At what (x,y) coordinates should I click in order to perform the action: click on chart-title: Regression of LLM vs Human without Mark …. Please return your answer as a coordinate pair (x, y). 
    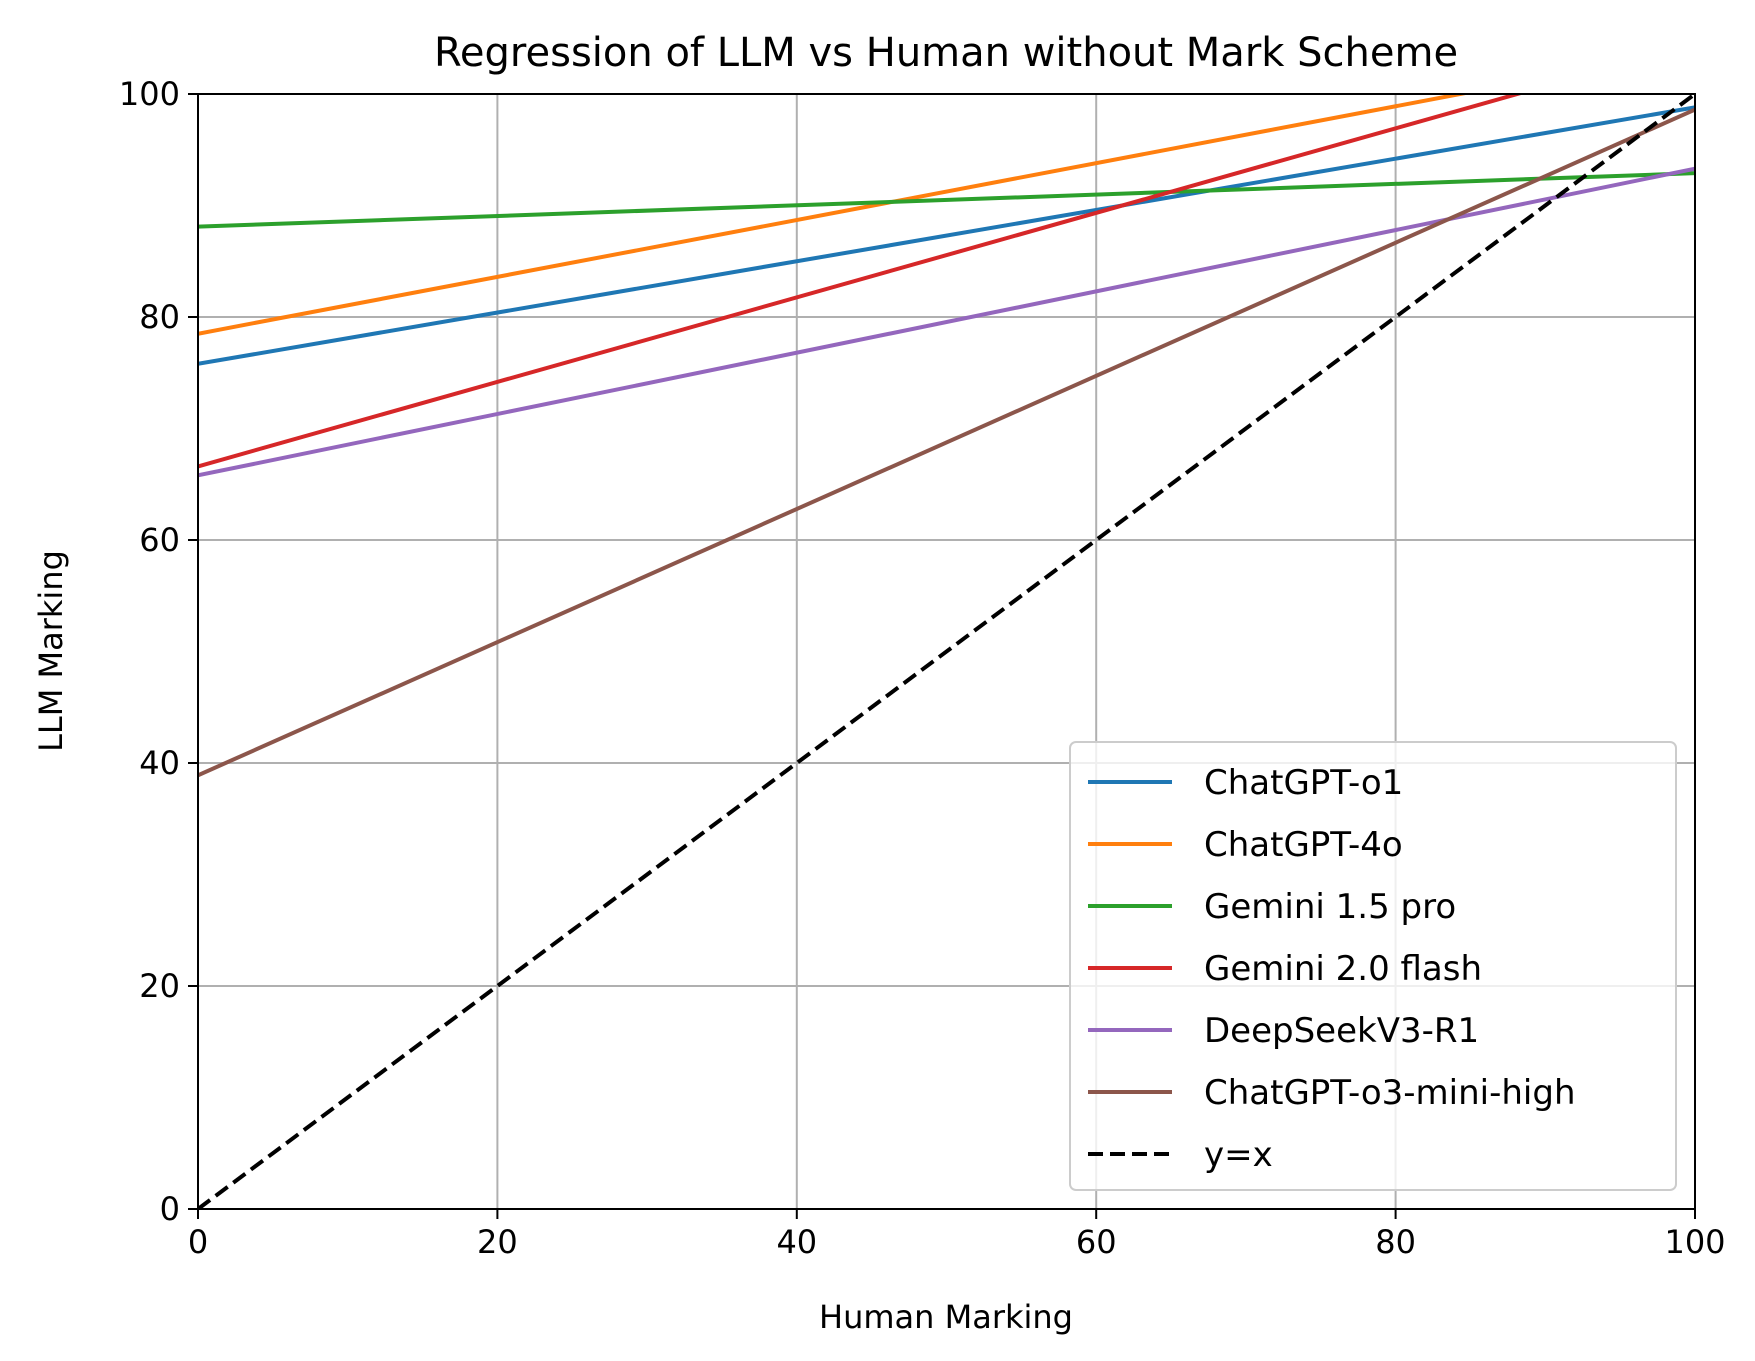
    Looking at the image, I should click on (946, 53).